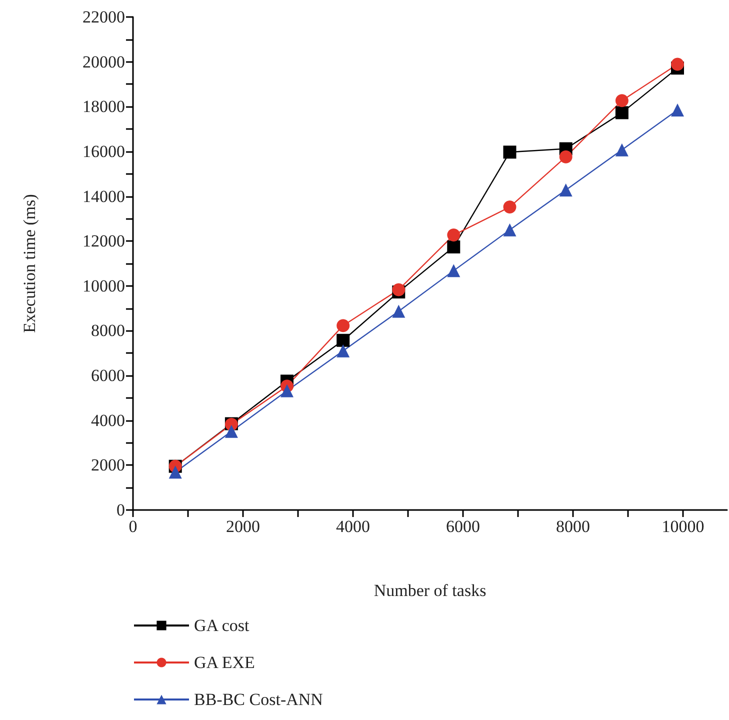  Describe the element at coordinates (120, 510) in the screenshot. I see `y-tick-label: 0` at that location.